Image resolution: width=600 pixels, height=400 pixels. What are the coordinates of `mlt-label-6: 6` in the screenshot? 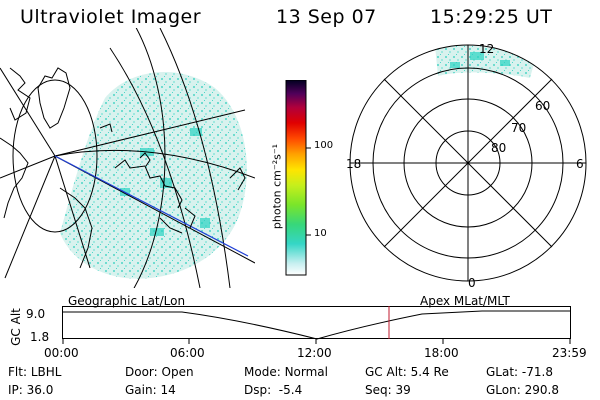 It's located at (580, 164).